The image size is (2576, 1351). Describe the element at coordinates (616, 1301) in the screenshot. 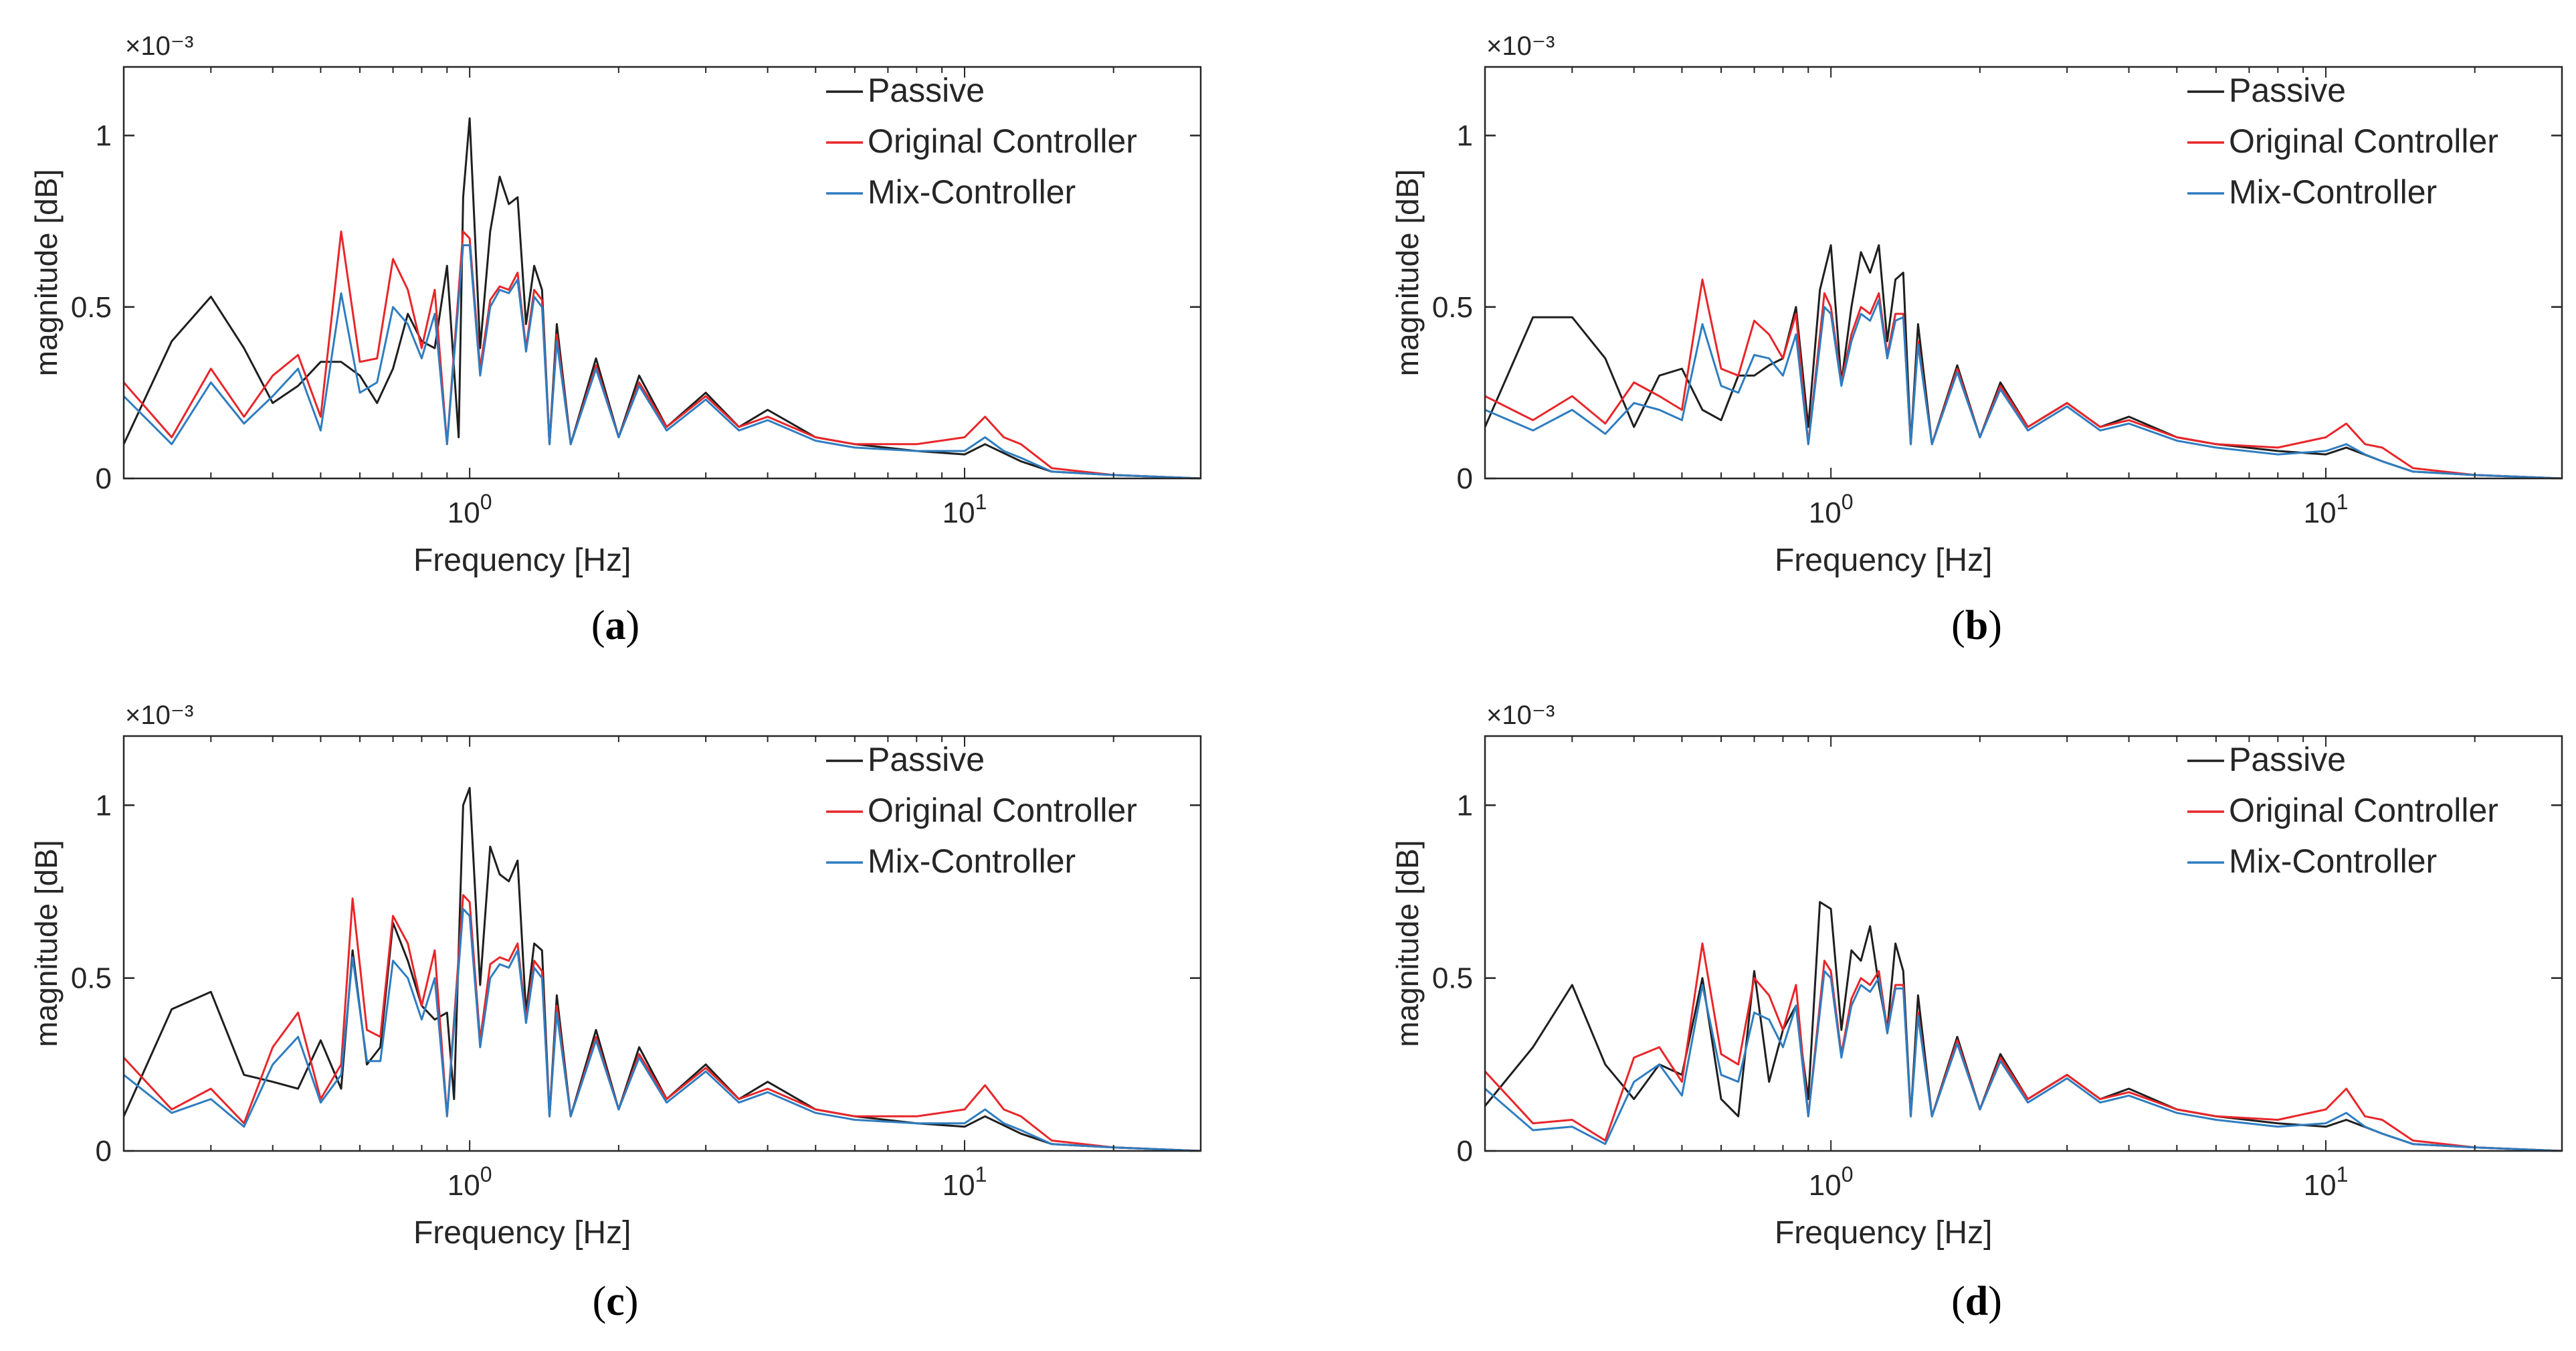

I see `panel-caption-c: (c)` at that location.